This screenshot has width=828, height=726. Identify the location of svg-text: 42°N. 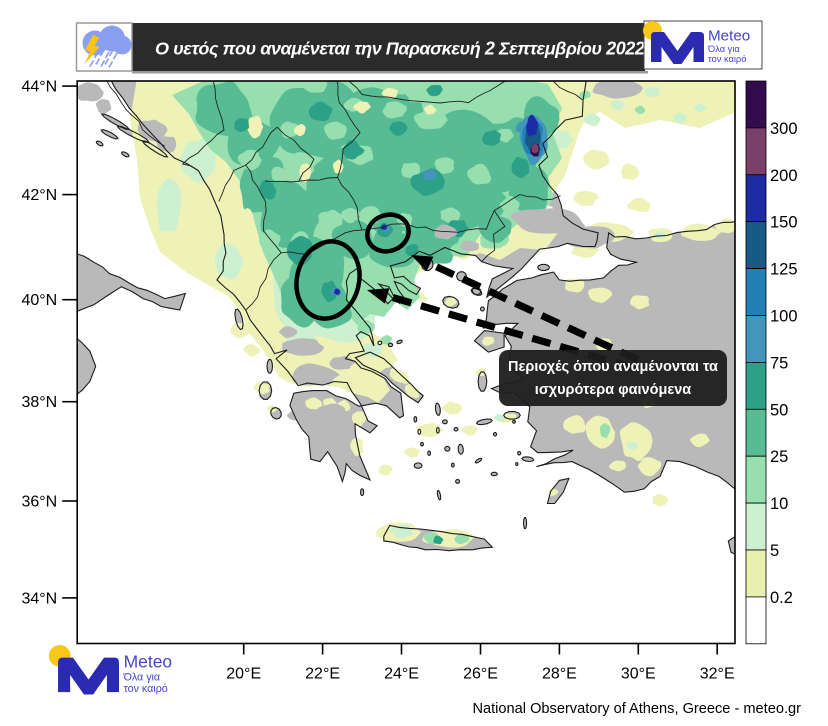
(39, 195).